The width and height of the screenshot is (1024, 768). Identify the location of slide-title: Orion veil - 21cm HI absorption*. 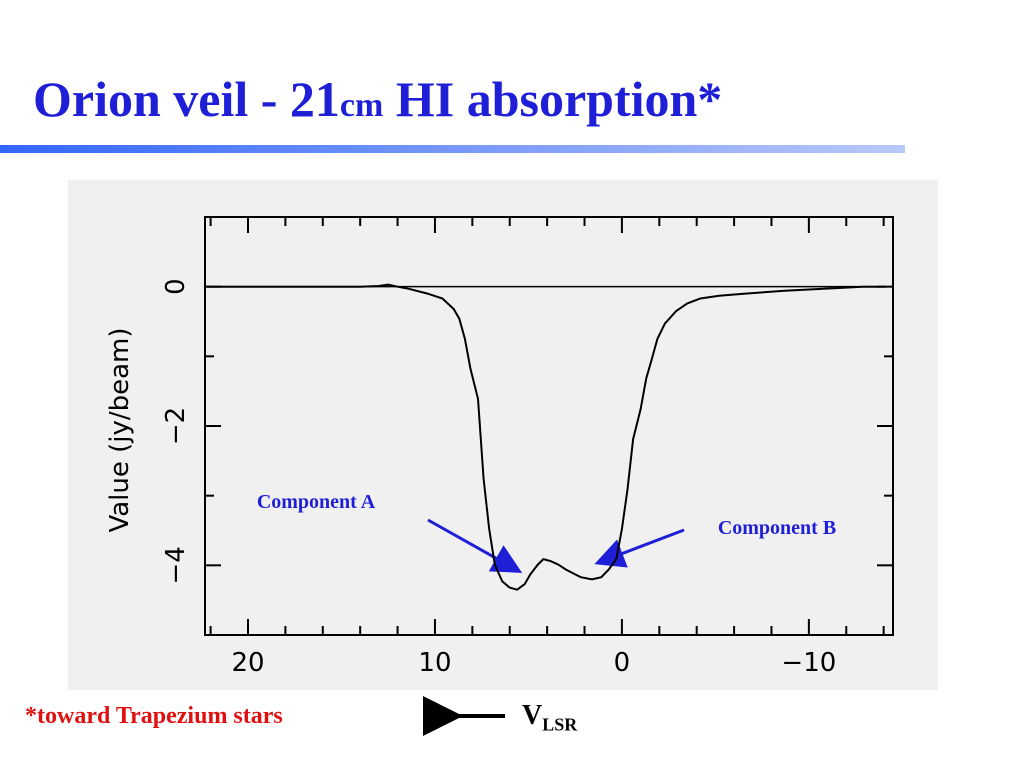
(377, 99).